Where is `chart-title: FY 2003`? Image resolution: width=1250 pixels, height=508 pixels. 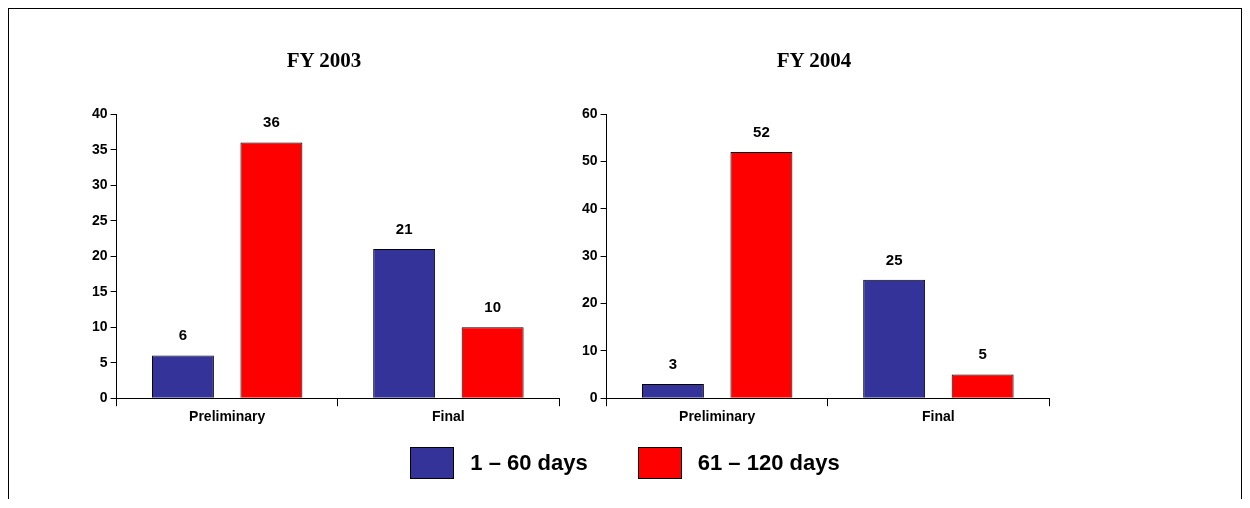
chart-title: FY 2003 is located at coordinates (324, 60).